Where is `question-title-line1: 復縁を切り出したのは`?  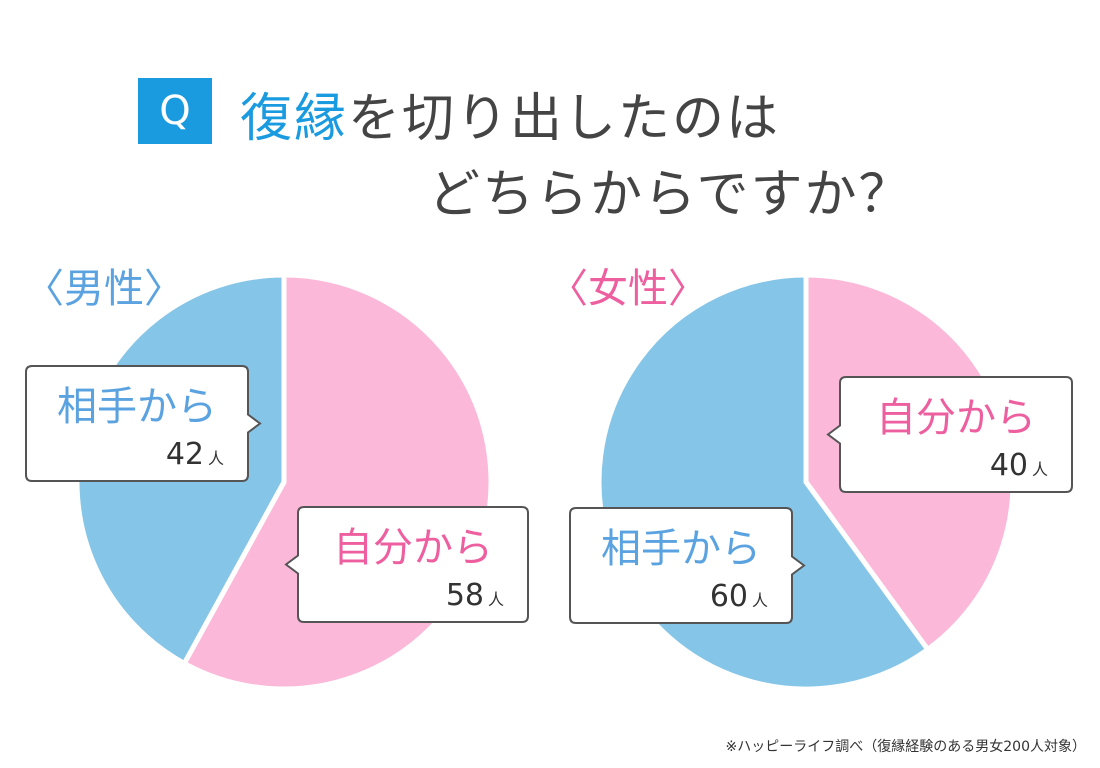 question-title-line1: 復縁を切り出したのは is located at coordinates (510, 113).